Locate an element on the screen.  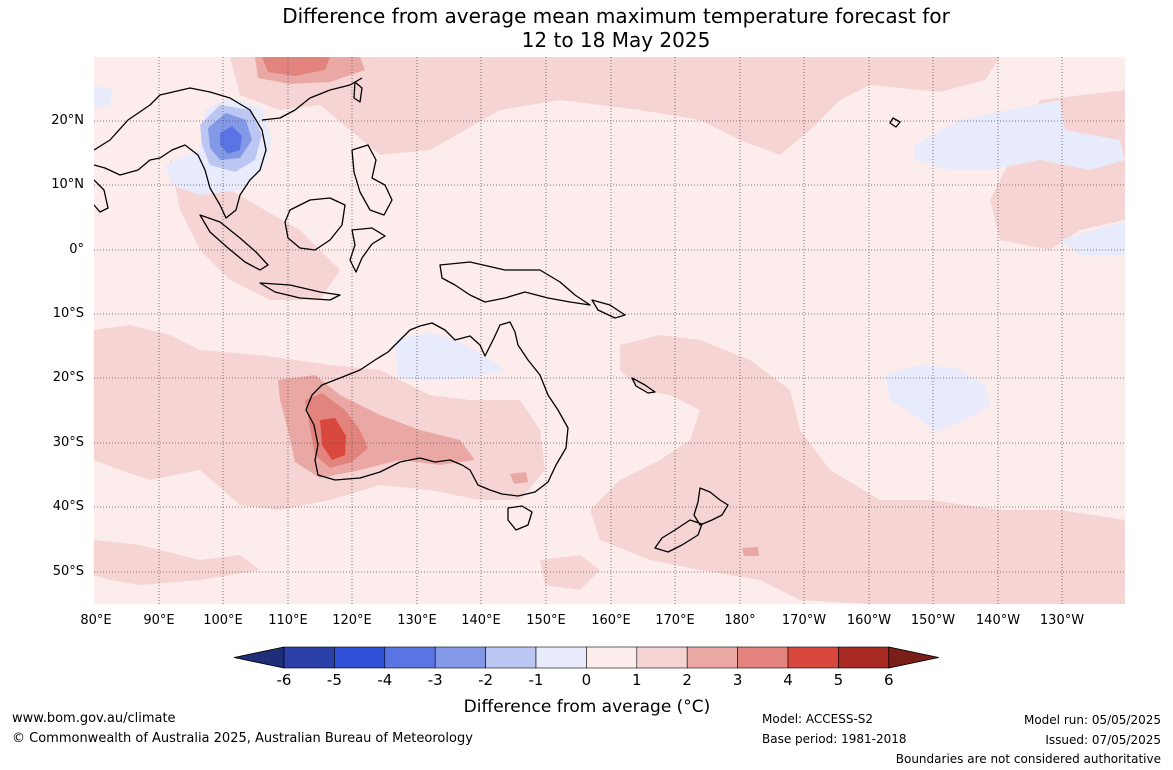
footer-model: Model: ACCESS-S2 is located at coordinates (818, 719).